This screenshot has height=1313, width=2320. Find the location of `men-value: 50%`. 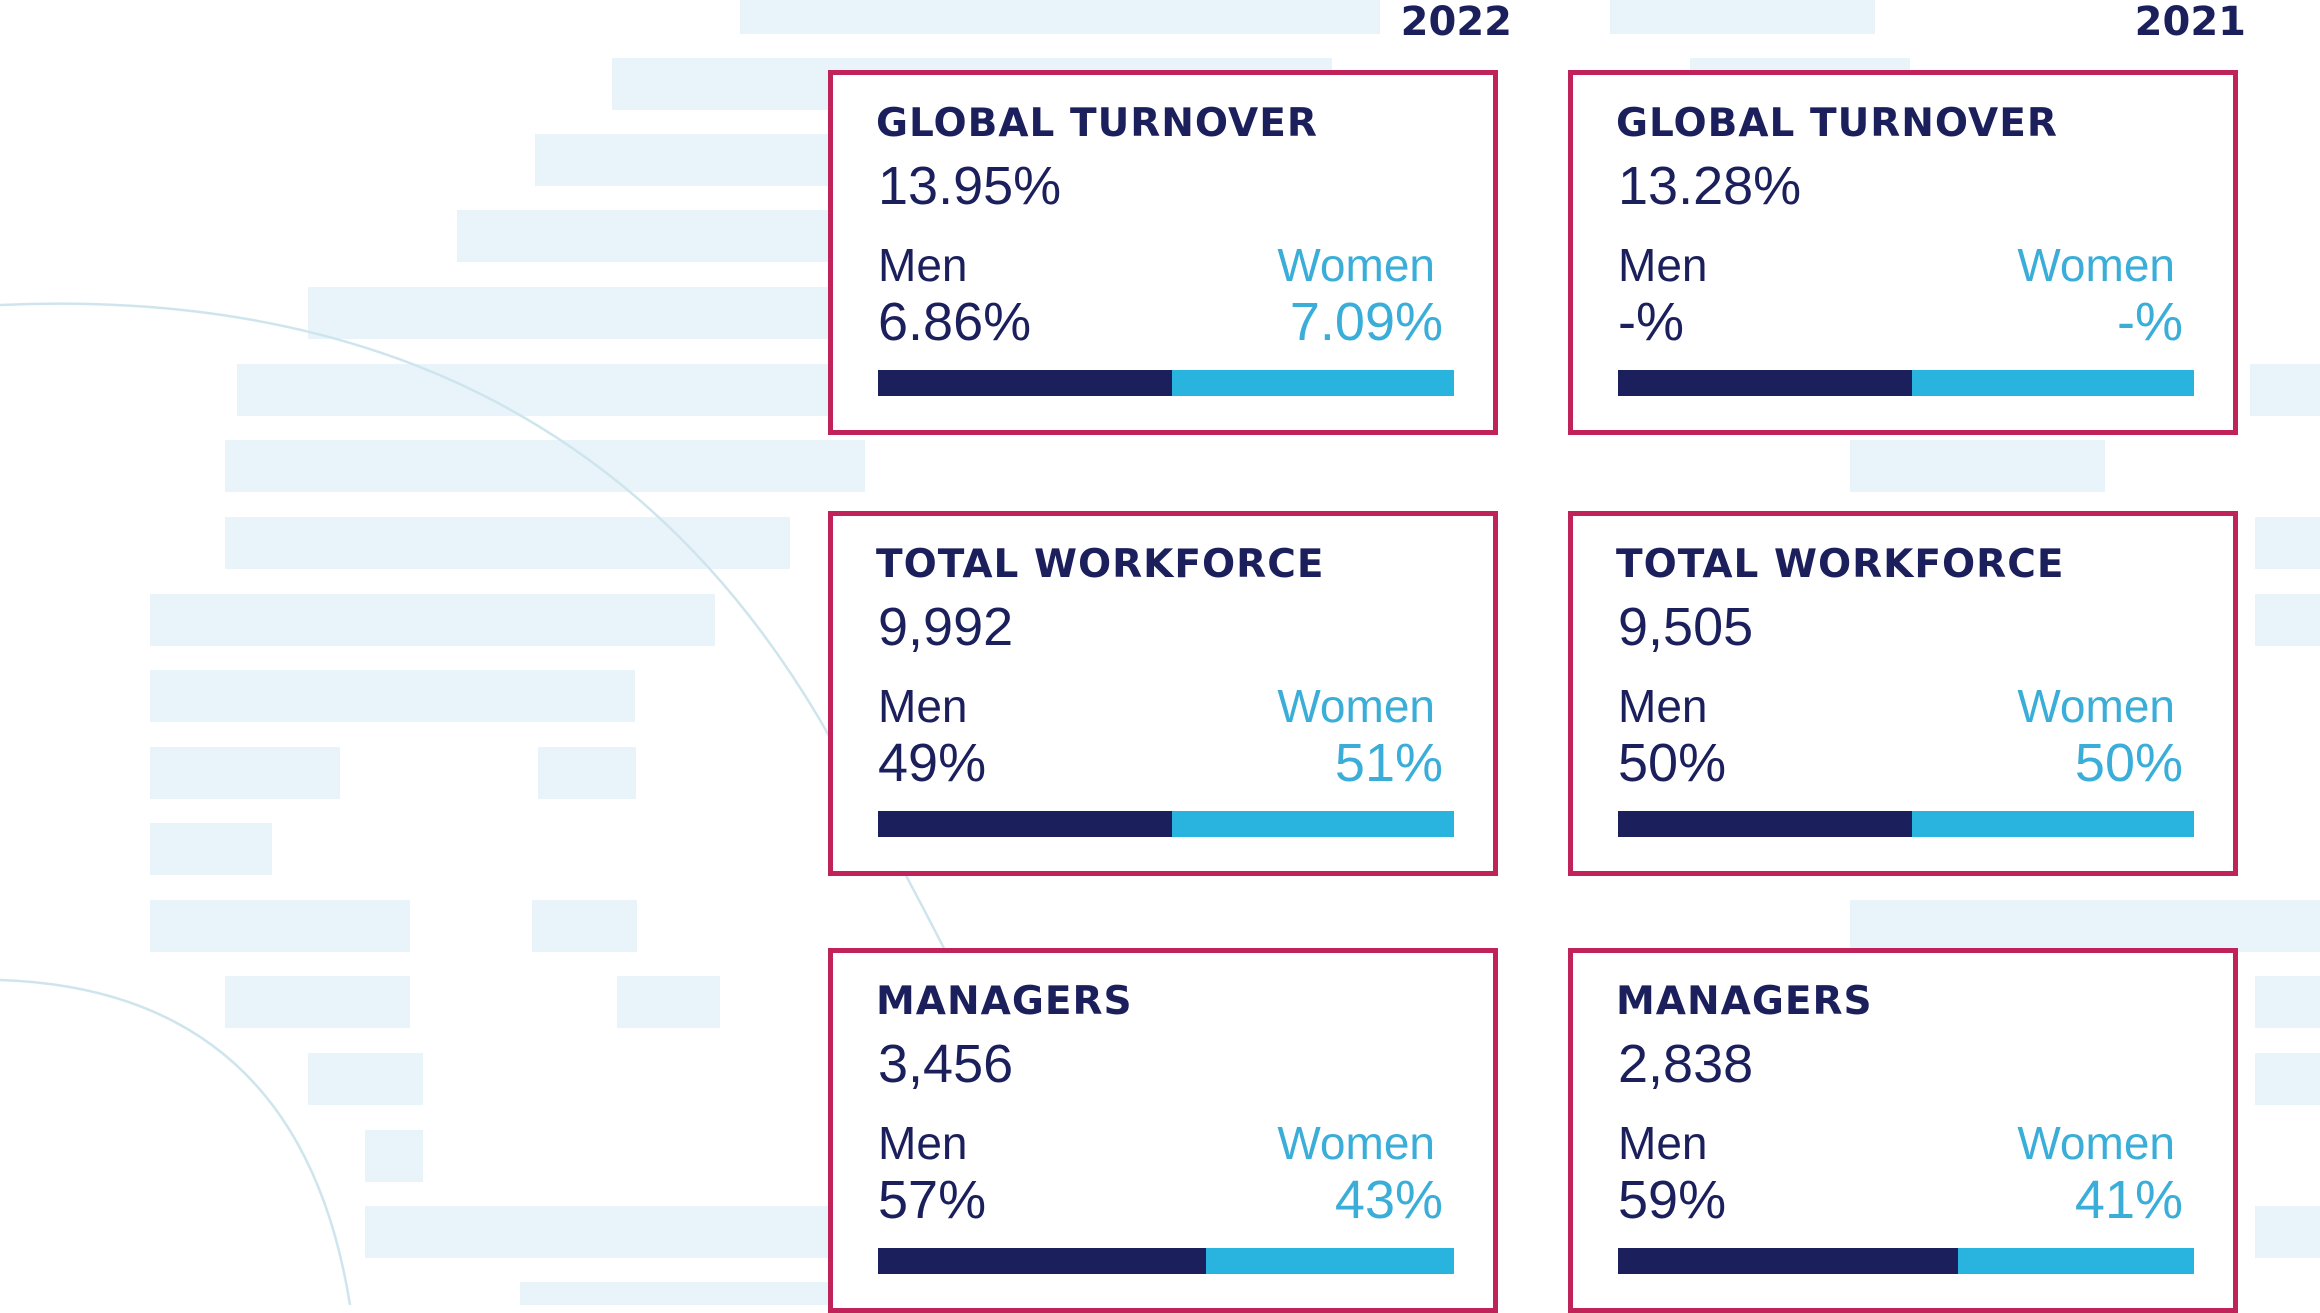

men-value: 50% is located at coordinates (1672, 763).